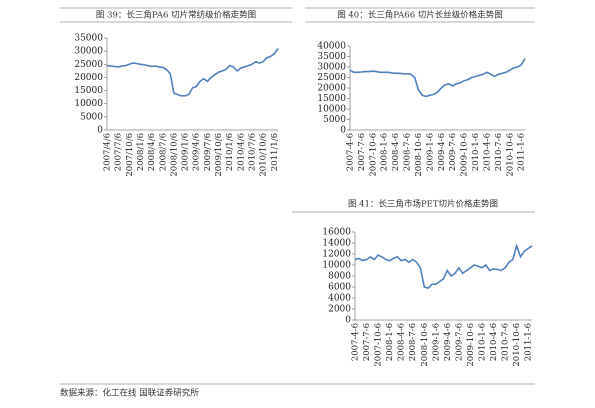  What do you see at coordinates (208, 152) in the screenshot?
I see `x-tick-label: 2009/7/6` at bounding box center [208, 152].